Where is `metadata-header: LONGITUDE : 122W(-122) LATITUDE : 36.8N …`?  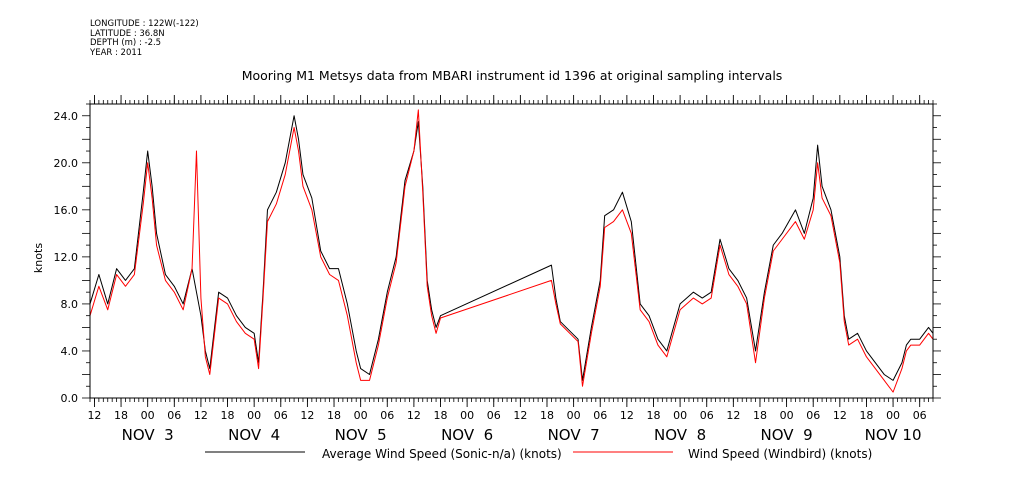 metadata-header: LONGITUDE : 122W(-122) LATITUDE : 36.8N … is located at coordinates (144, 38).